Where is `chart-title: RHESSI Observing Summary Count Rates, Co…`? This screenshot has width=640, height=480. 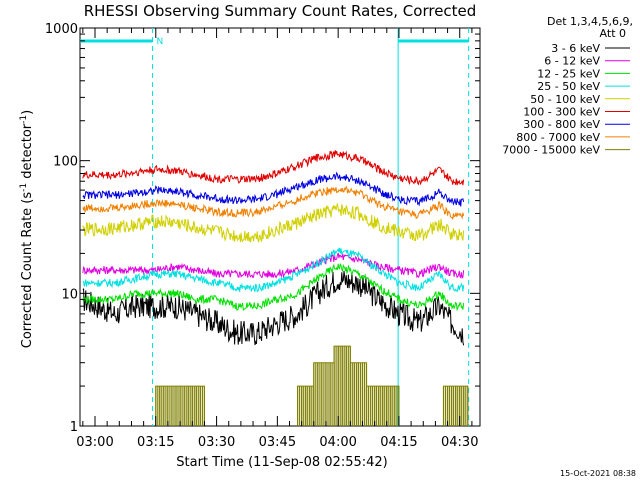
chart-title: RHESSI Observing Summary Count Rates, Co… is located at coordinates (280, 11).